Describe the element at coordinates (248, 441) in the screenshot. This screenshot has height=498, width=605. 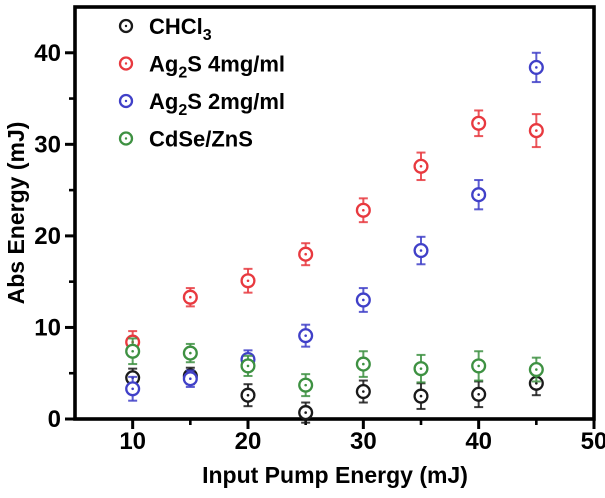
I see `x-tick-label: 20` at that location.